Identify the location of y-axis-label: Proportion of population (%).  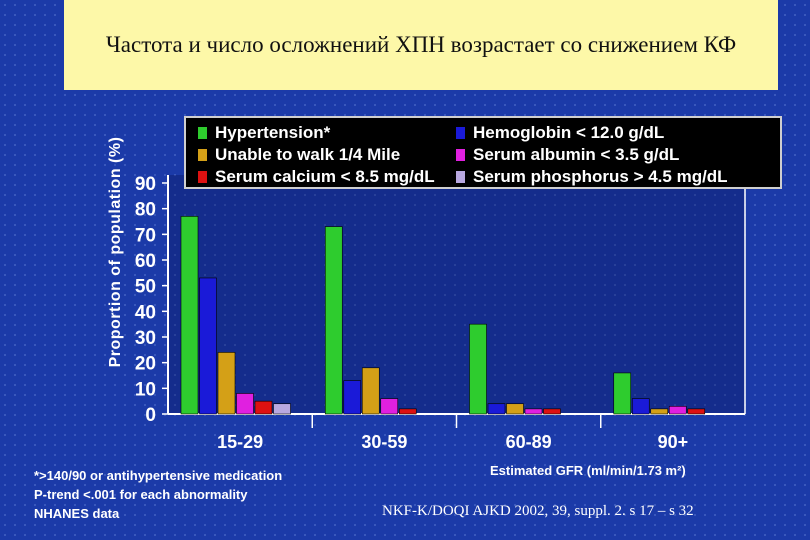
(115, 252).